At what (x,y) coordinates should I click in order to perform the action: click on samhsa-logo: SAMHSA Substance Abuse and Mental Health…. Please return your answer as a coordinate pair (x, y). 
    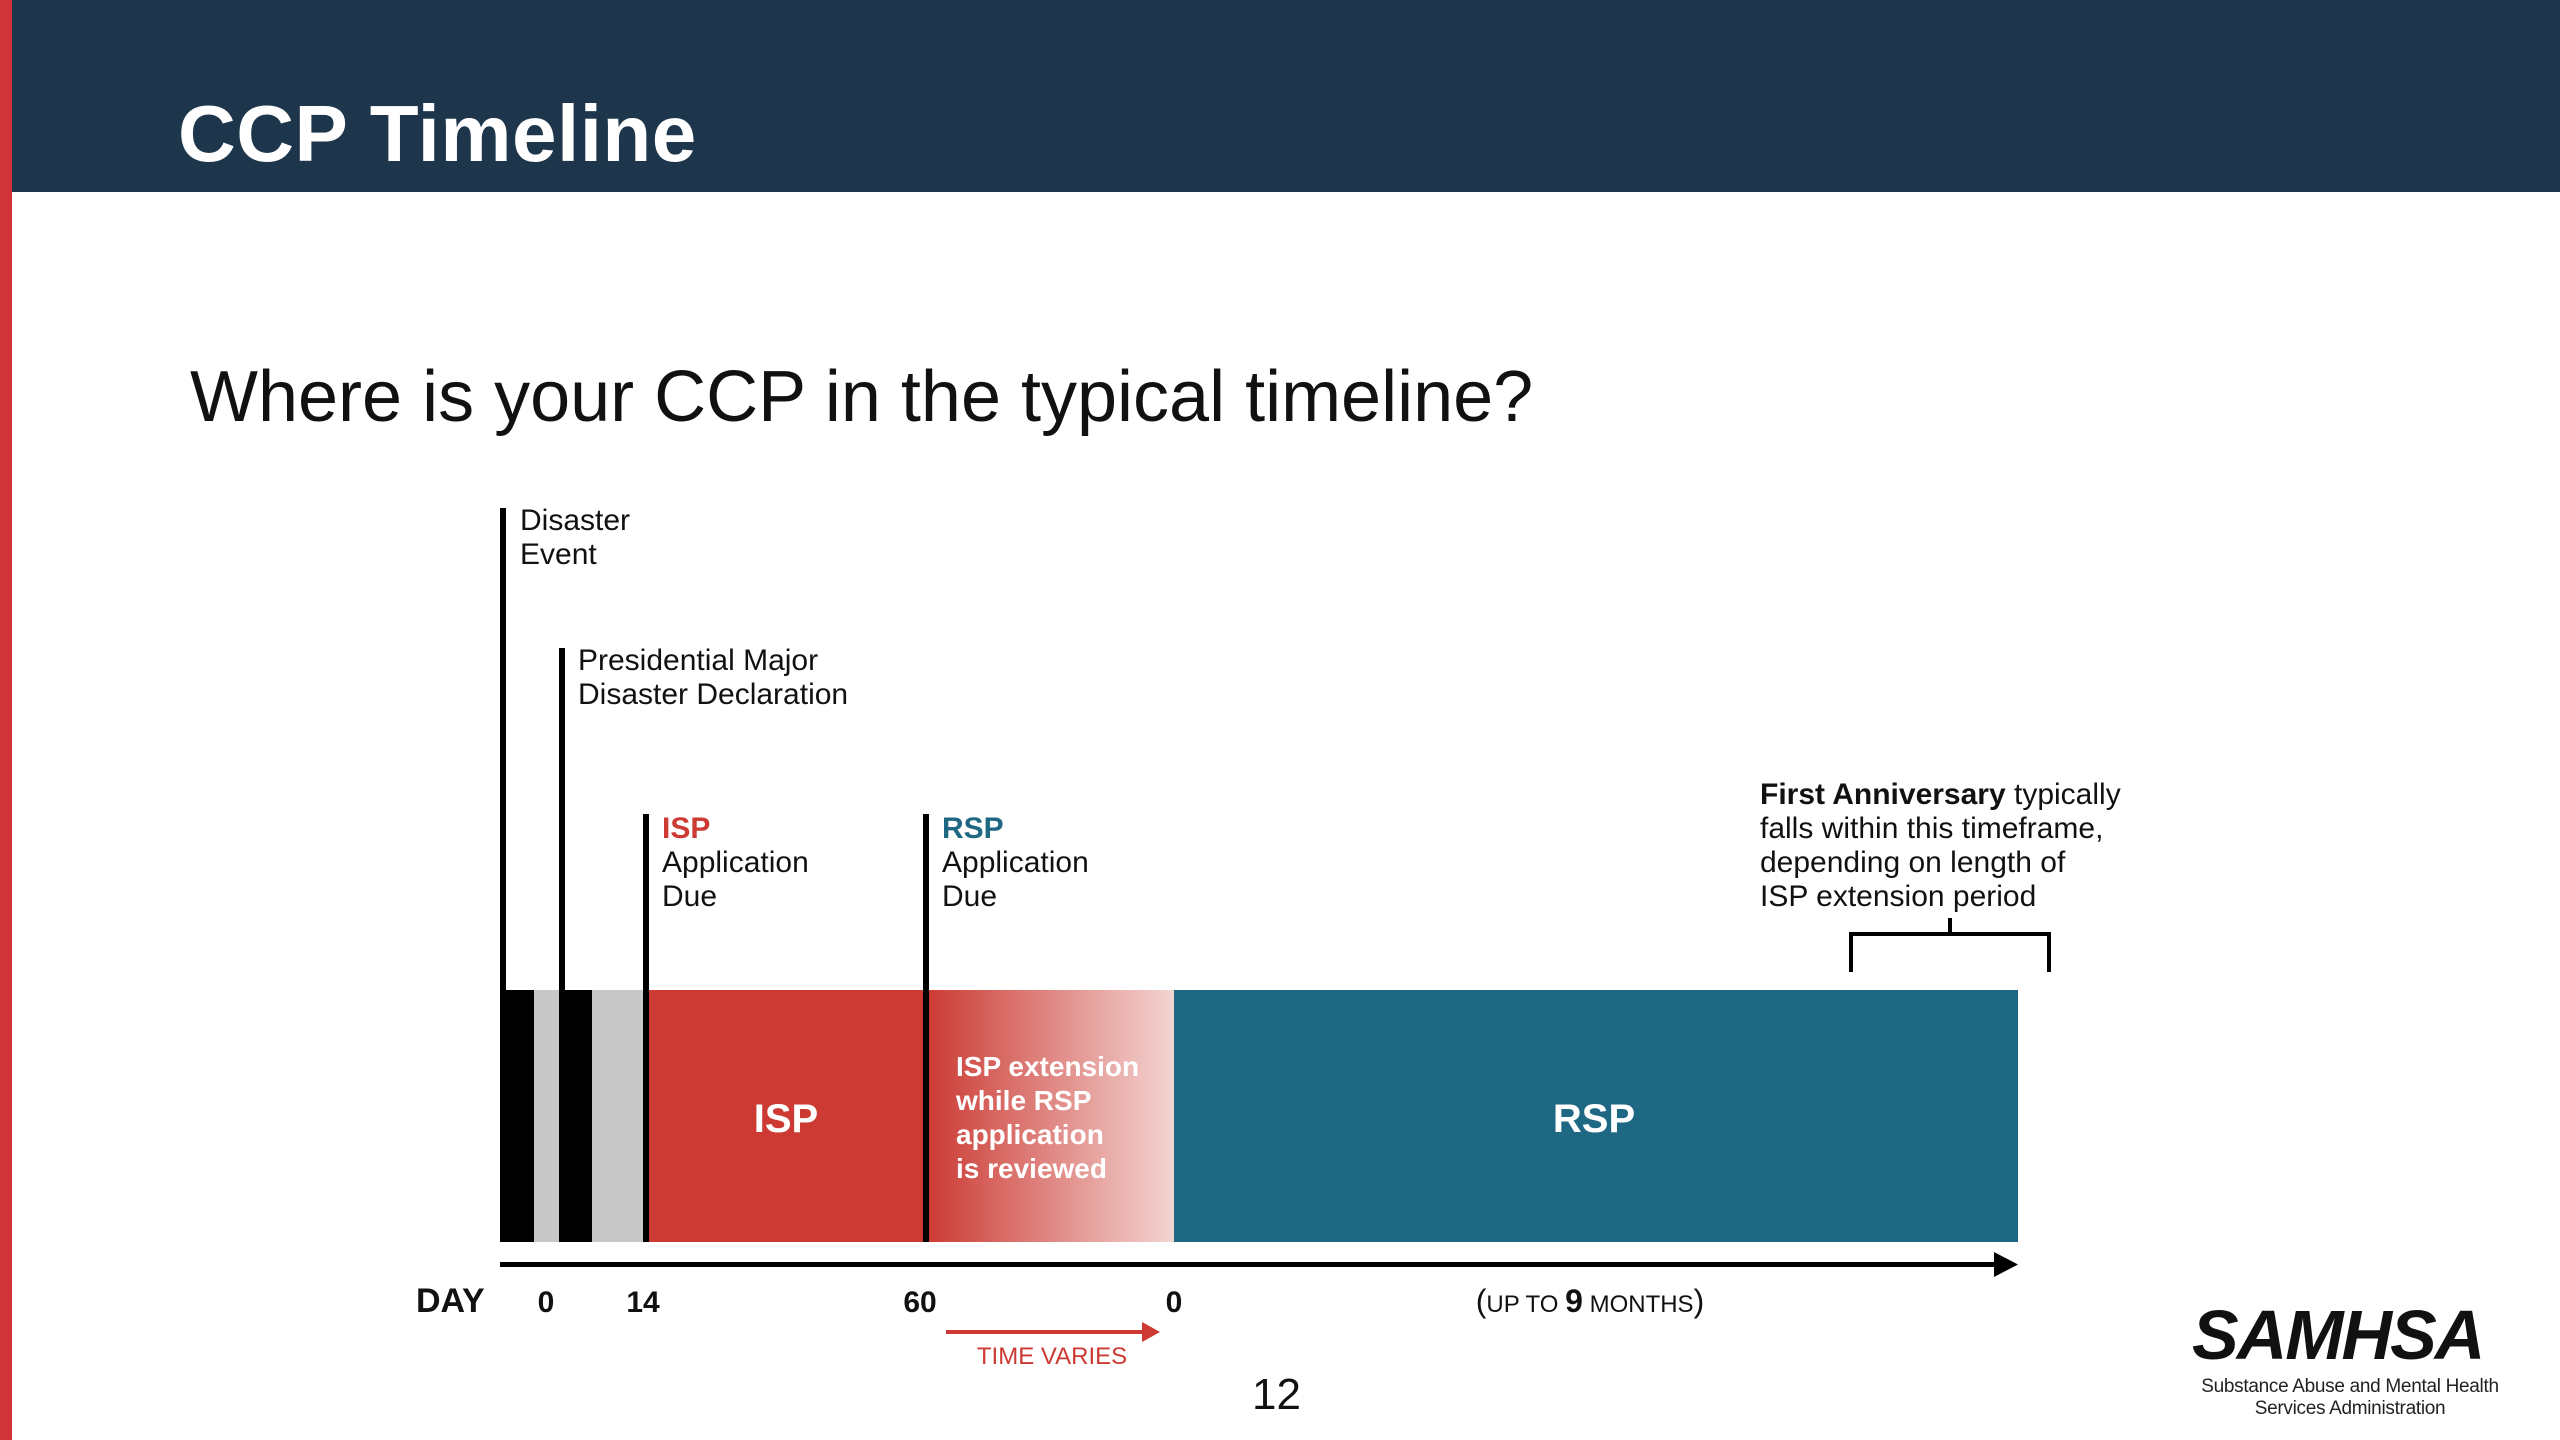
    Looking at the image, I should click on (2350, 1360).